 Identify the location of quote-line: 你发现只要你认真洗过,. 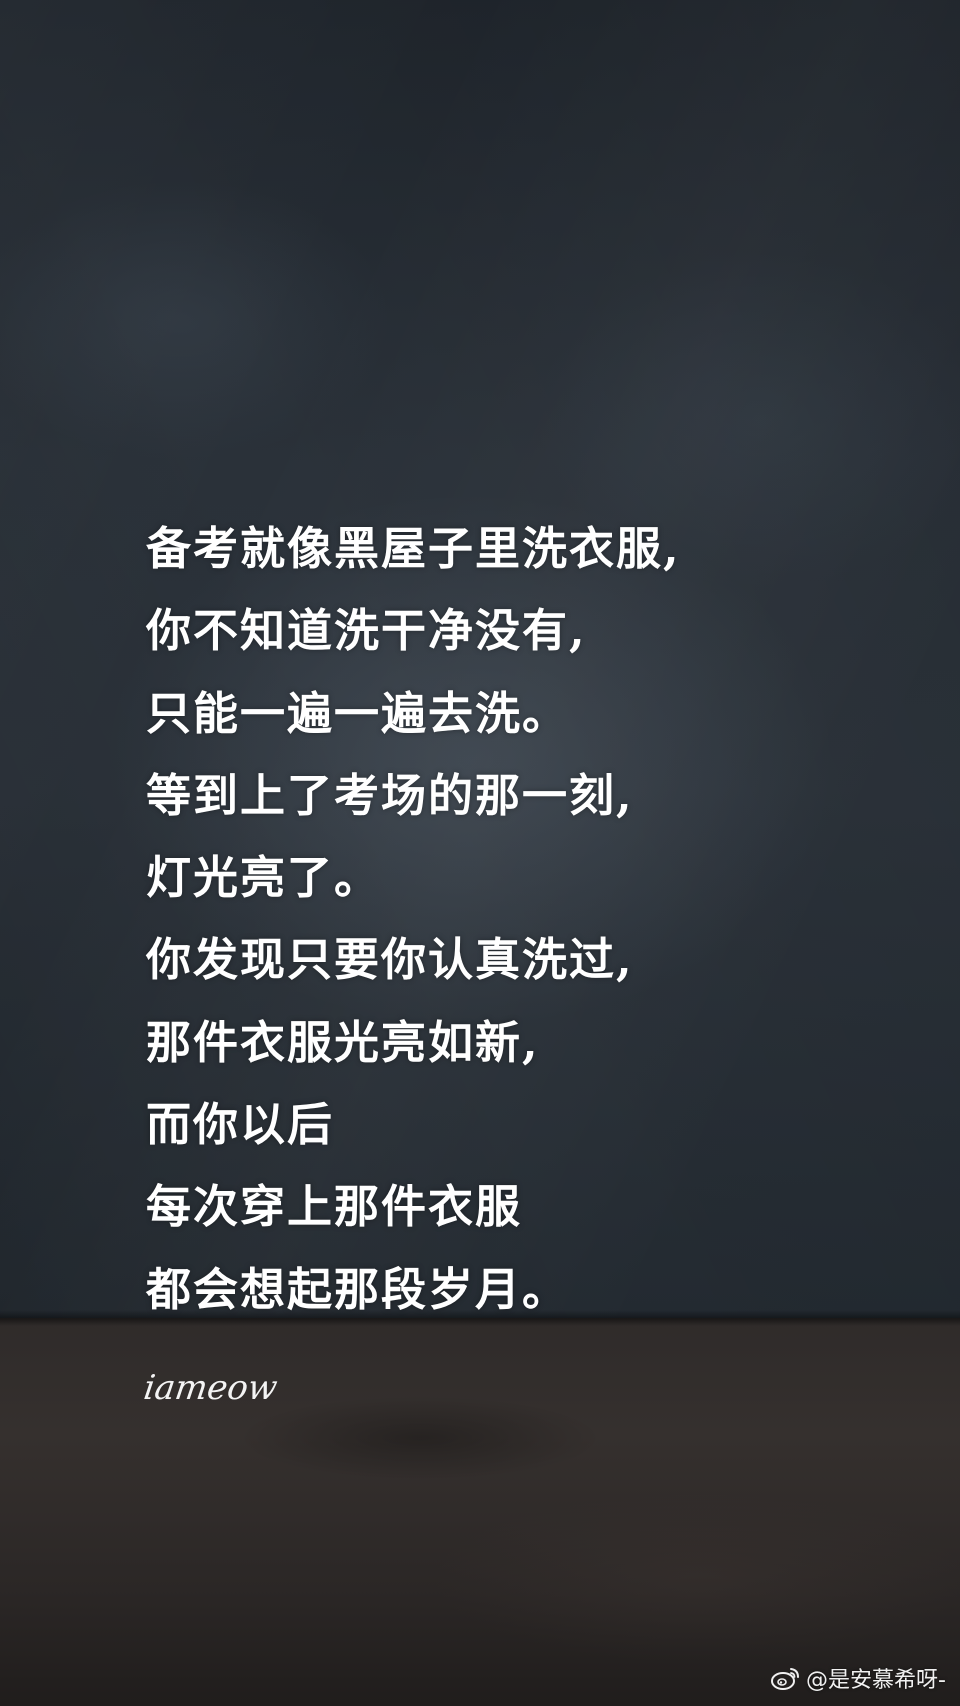
(390, 960).